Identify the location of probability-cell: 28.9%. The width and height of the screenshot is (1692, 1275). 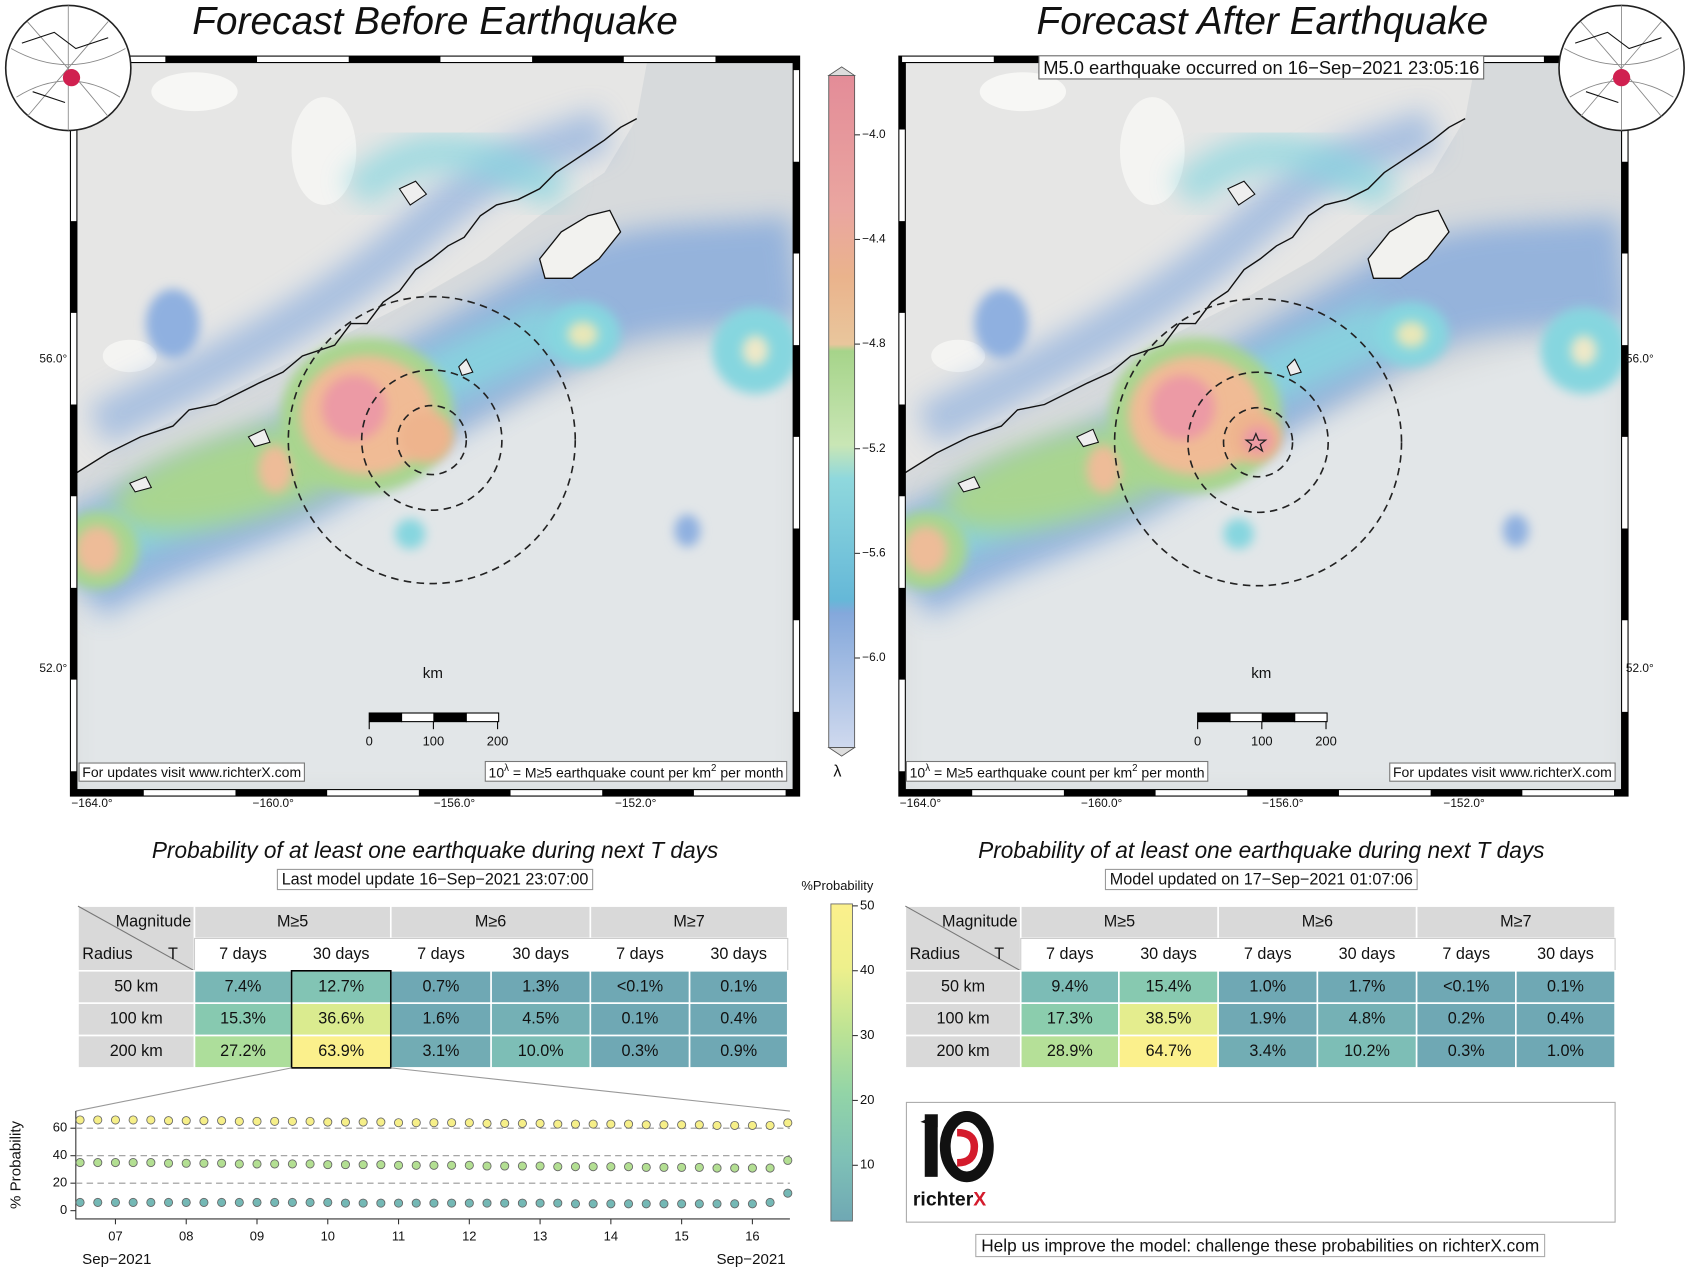
(1070, 1051).